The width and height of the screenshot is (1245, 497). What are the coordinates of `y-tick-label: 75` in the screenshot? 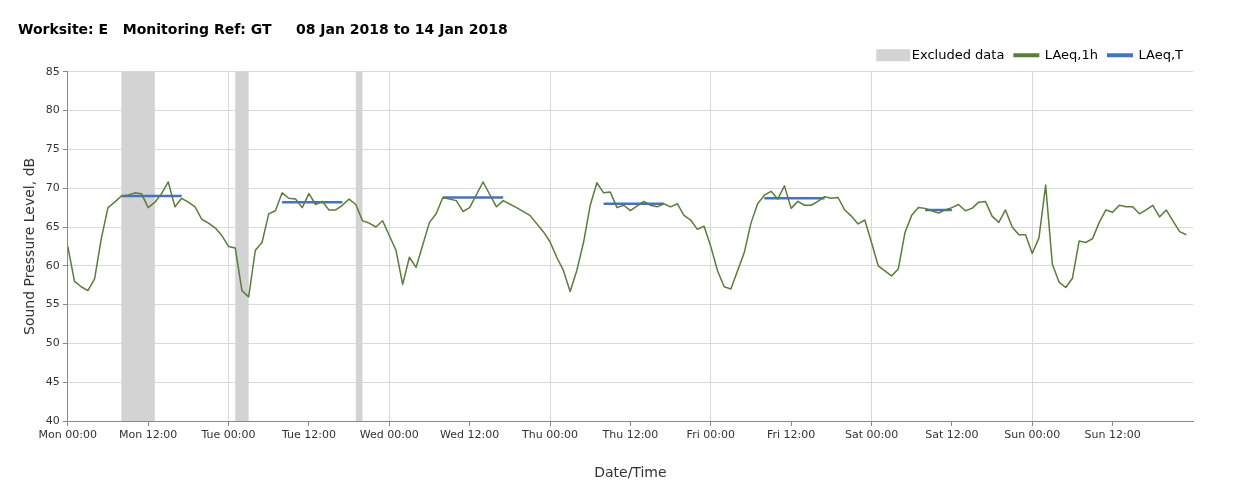 It's located at (52, 149).